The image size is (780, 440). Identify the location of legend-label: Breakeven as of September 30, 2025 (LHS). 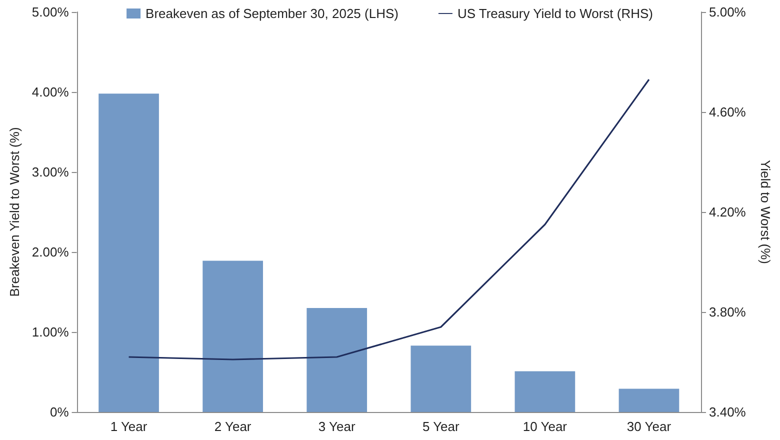
(272, 13).